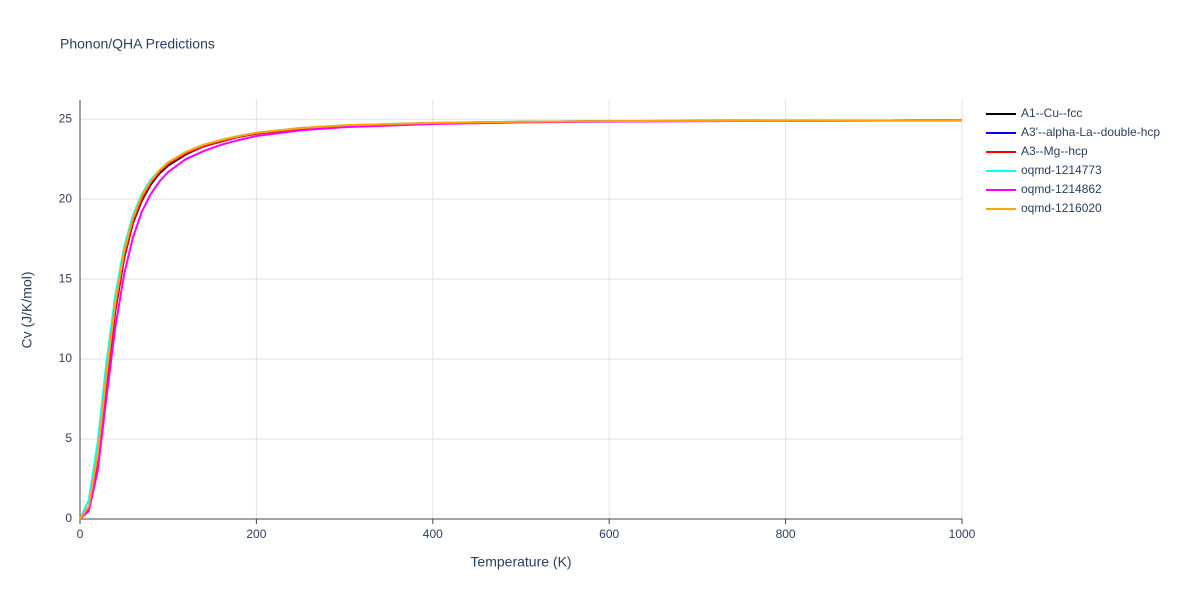 The image size is (1200, 605). I want to click on x-tick-label: 800, so click(786, 534).